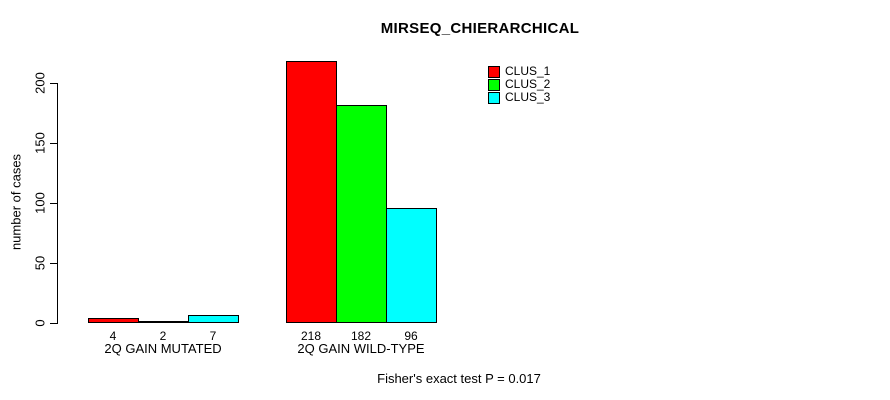  What do you see at coordinates (40, 143) in the screenshot?
I see `y-tick-label: 150` at bounding box center [40, 143].